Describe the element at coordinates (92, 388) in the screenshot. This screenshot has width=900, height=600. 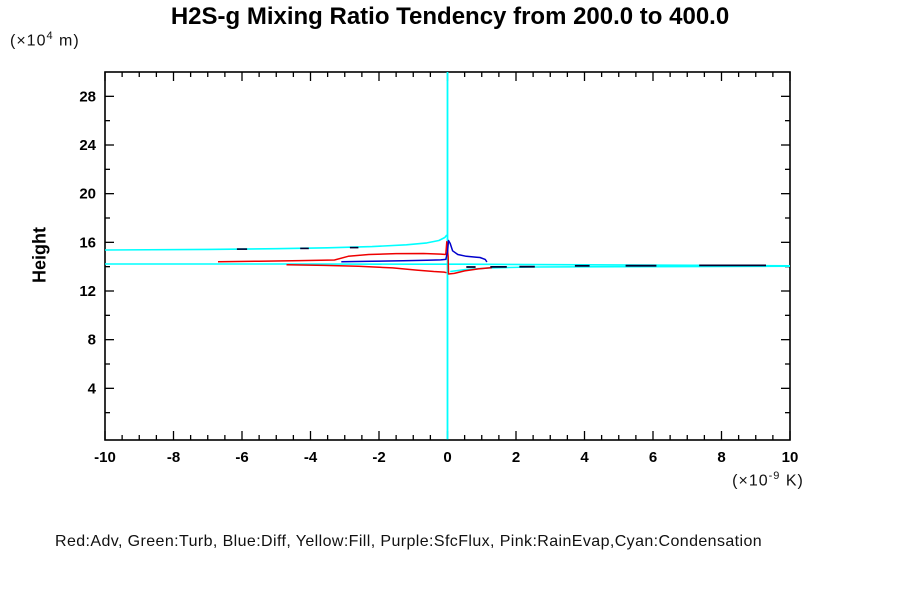
I see `y-tick-label: 4` at that location.